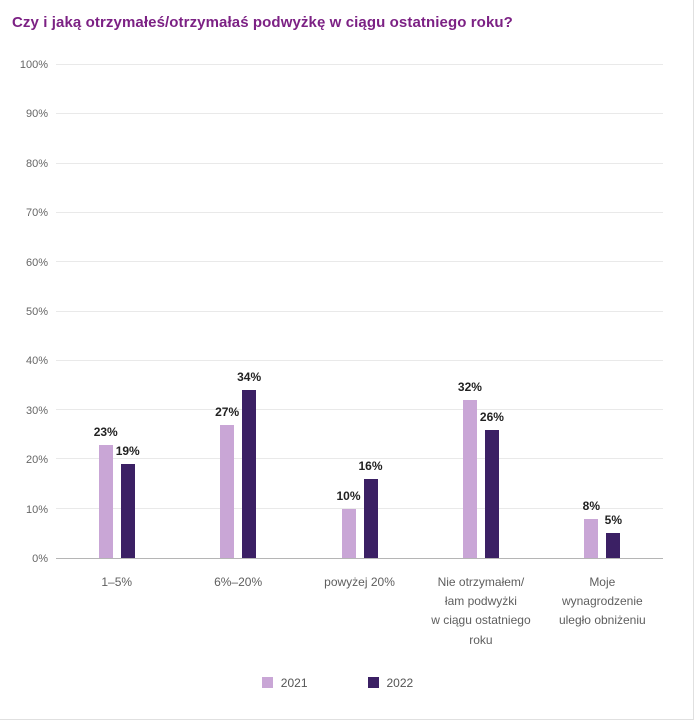 The image size is (694, 720). What do you see at coordinates (349, 523) in the screenshot?
I see `bar-2021: 10%` at bounding box center [349, 523].